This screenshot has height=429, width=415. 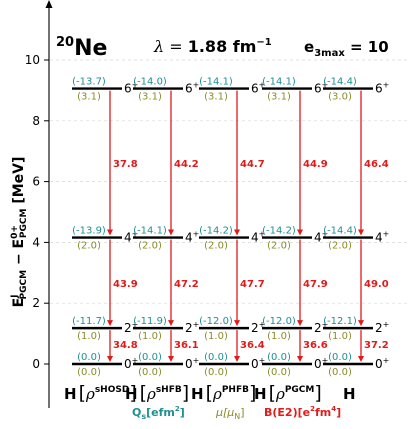 What do you see at coordinates (157, 393) in the screenshot?
I see `column-label: H [ρsHFB]` at bounding box center [157, 393].